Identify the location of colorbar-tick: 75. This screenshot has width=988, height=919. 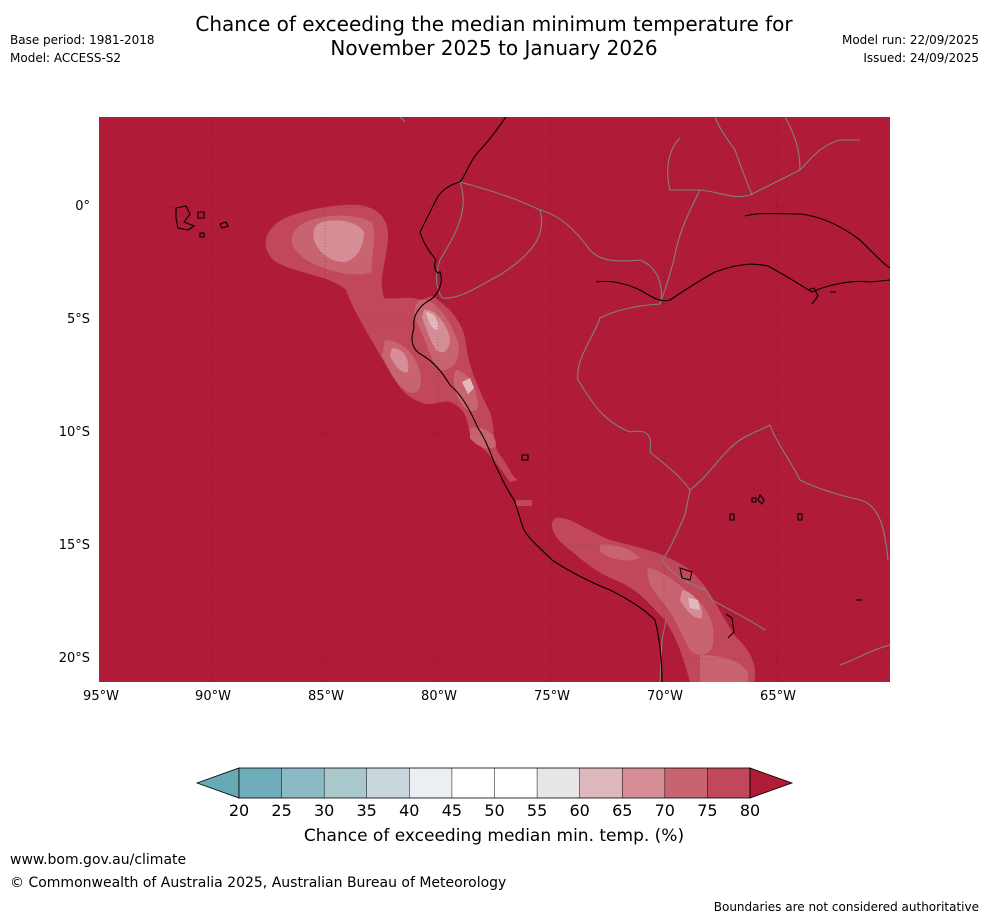
(707, 810).